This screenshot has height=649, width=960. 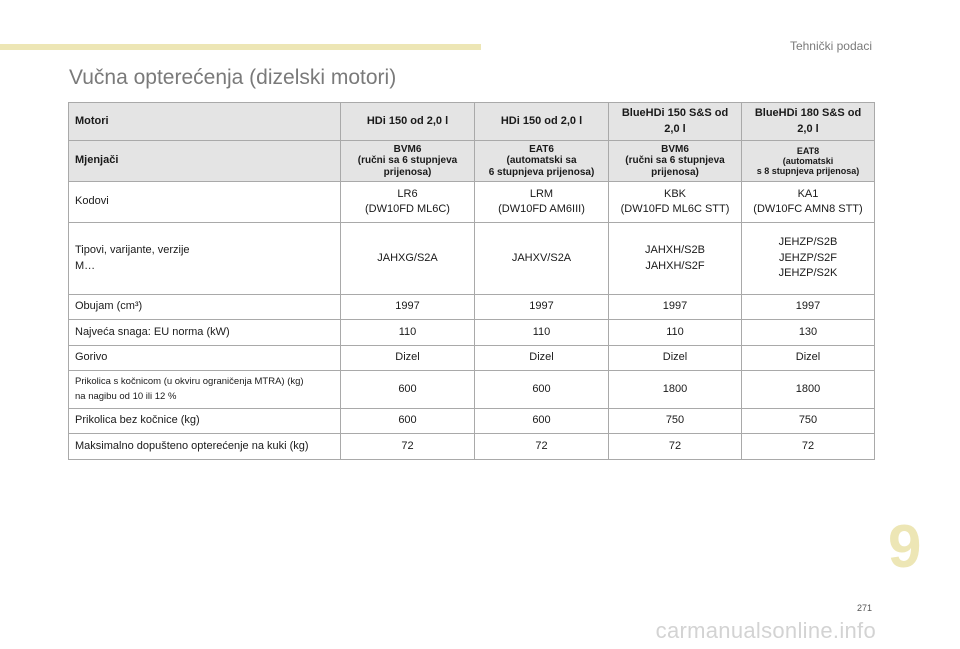 What do you see at coordinates (204, 202) in the screenshot?
I see `row-label: Kodovi` at bounding box center [204, 202].